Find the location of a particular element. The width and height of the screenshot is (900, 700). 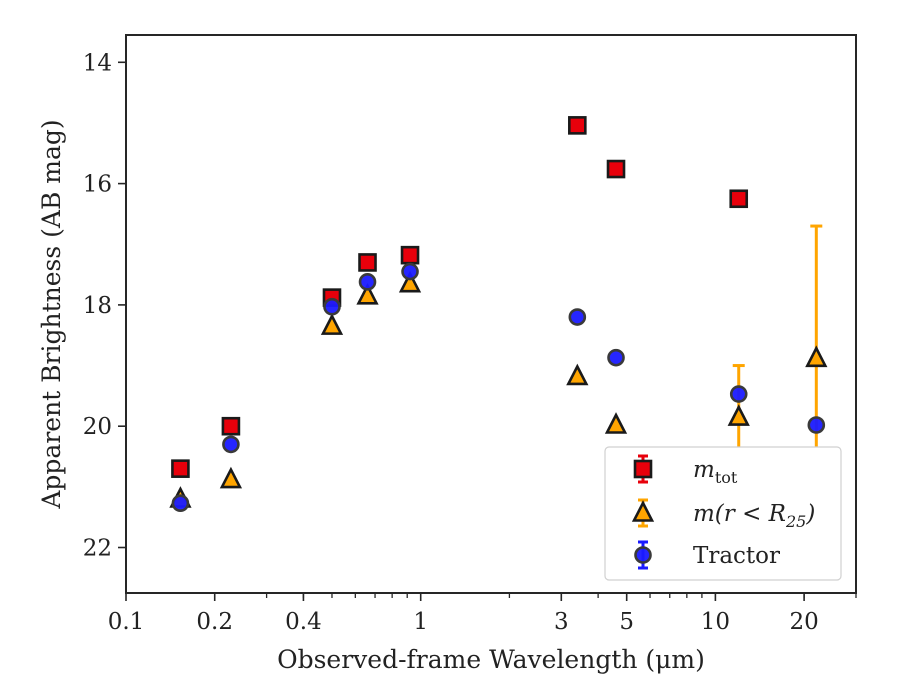

legend-triangle-marker is located at coordinates (643, 511).